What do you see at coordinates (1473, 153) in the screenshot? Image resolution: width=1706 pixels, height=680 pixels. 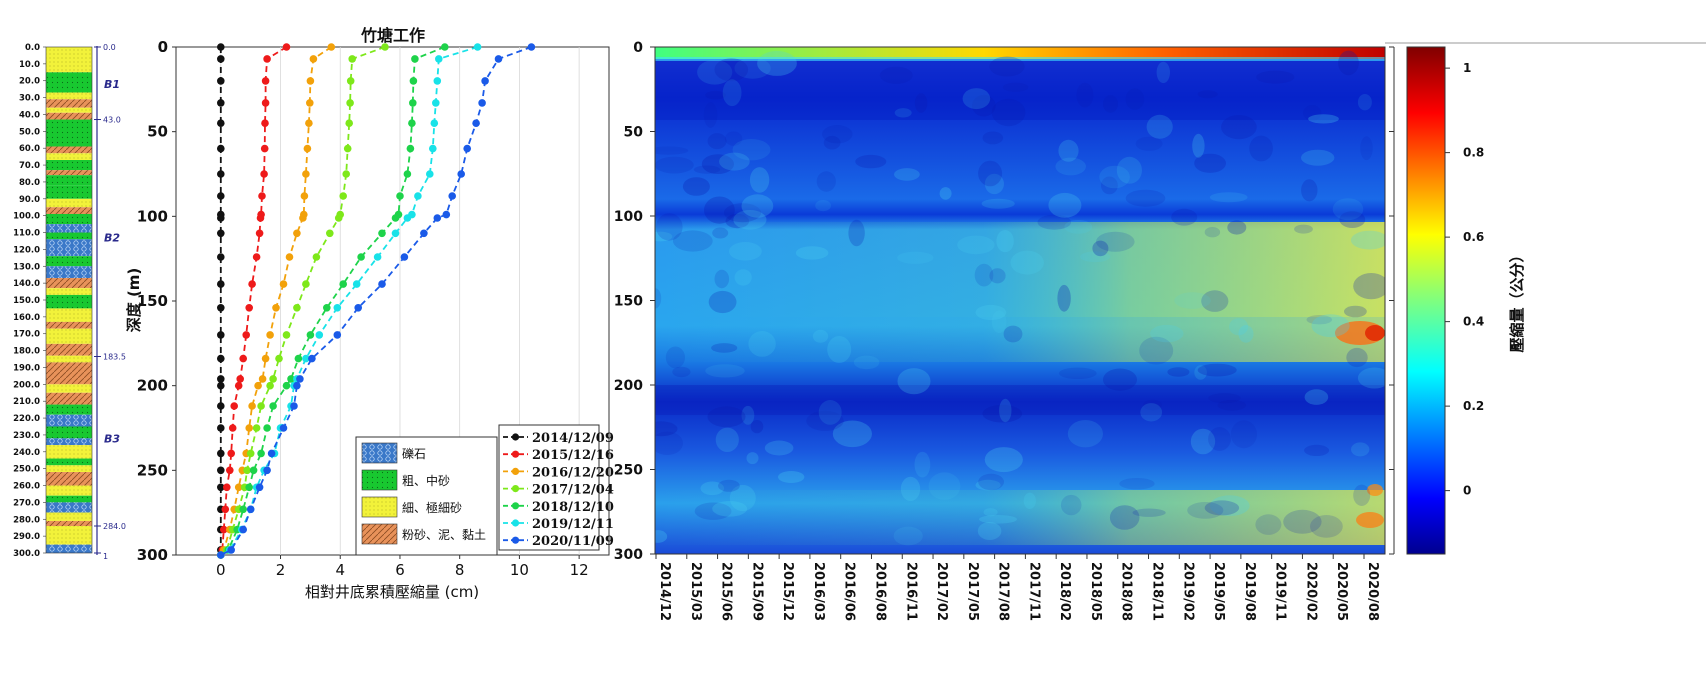 I see `colorbar-tick-label: 0.8` at bounding box center [1473, 153].